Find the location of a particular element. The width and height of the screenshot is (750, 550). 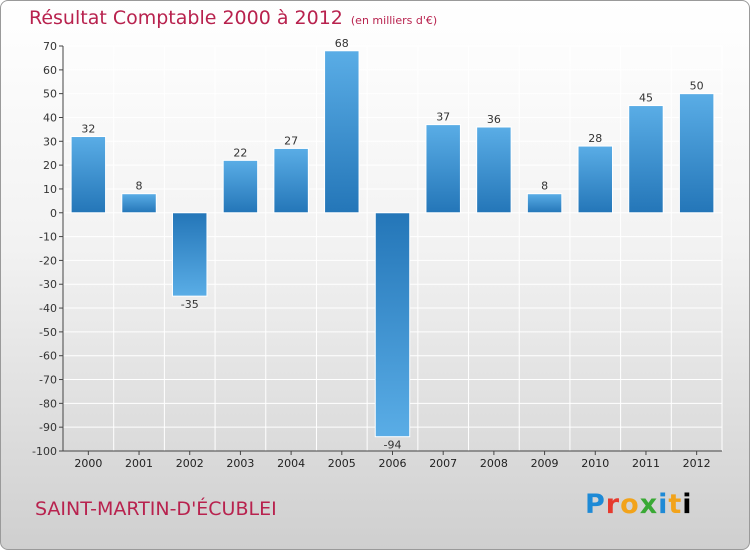

x-tick-label: 2003 is located at coordinates (240, 463).